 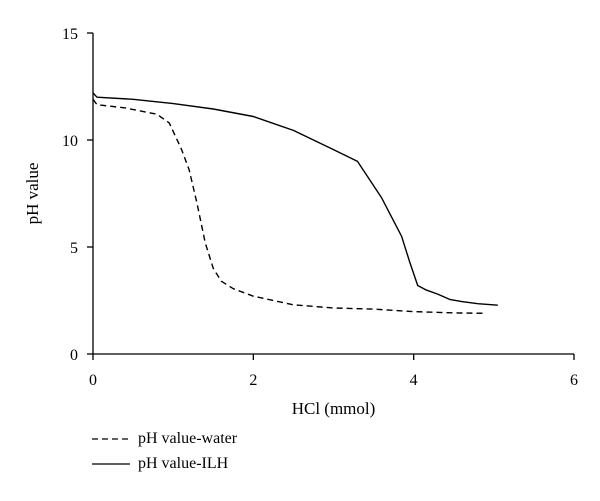 I want to click on x-tick-label: 6, so click(x=574, y=380).